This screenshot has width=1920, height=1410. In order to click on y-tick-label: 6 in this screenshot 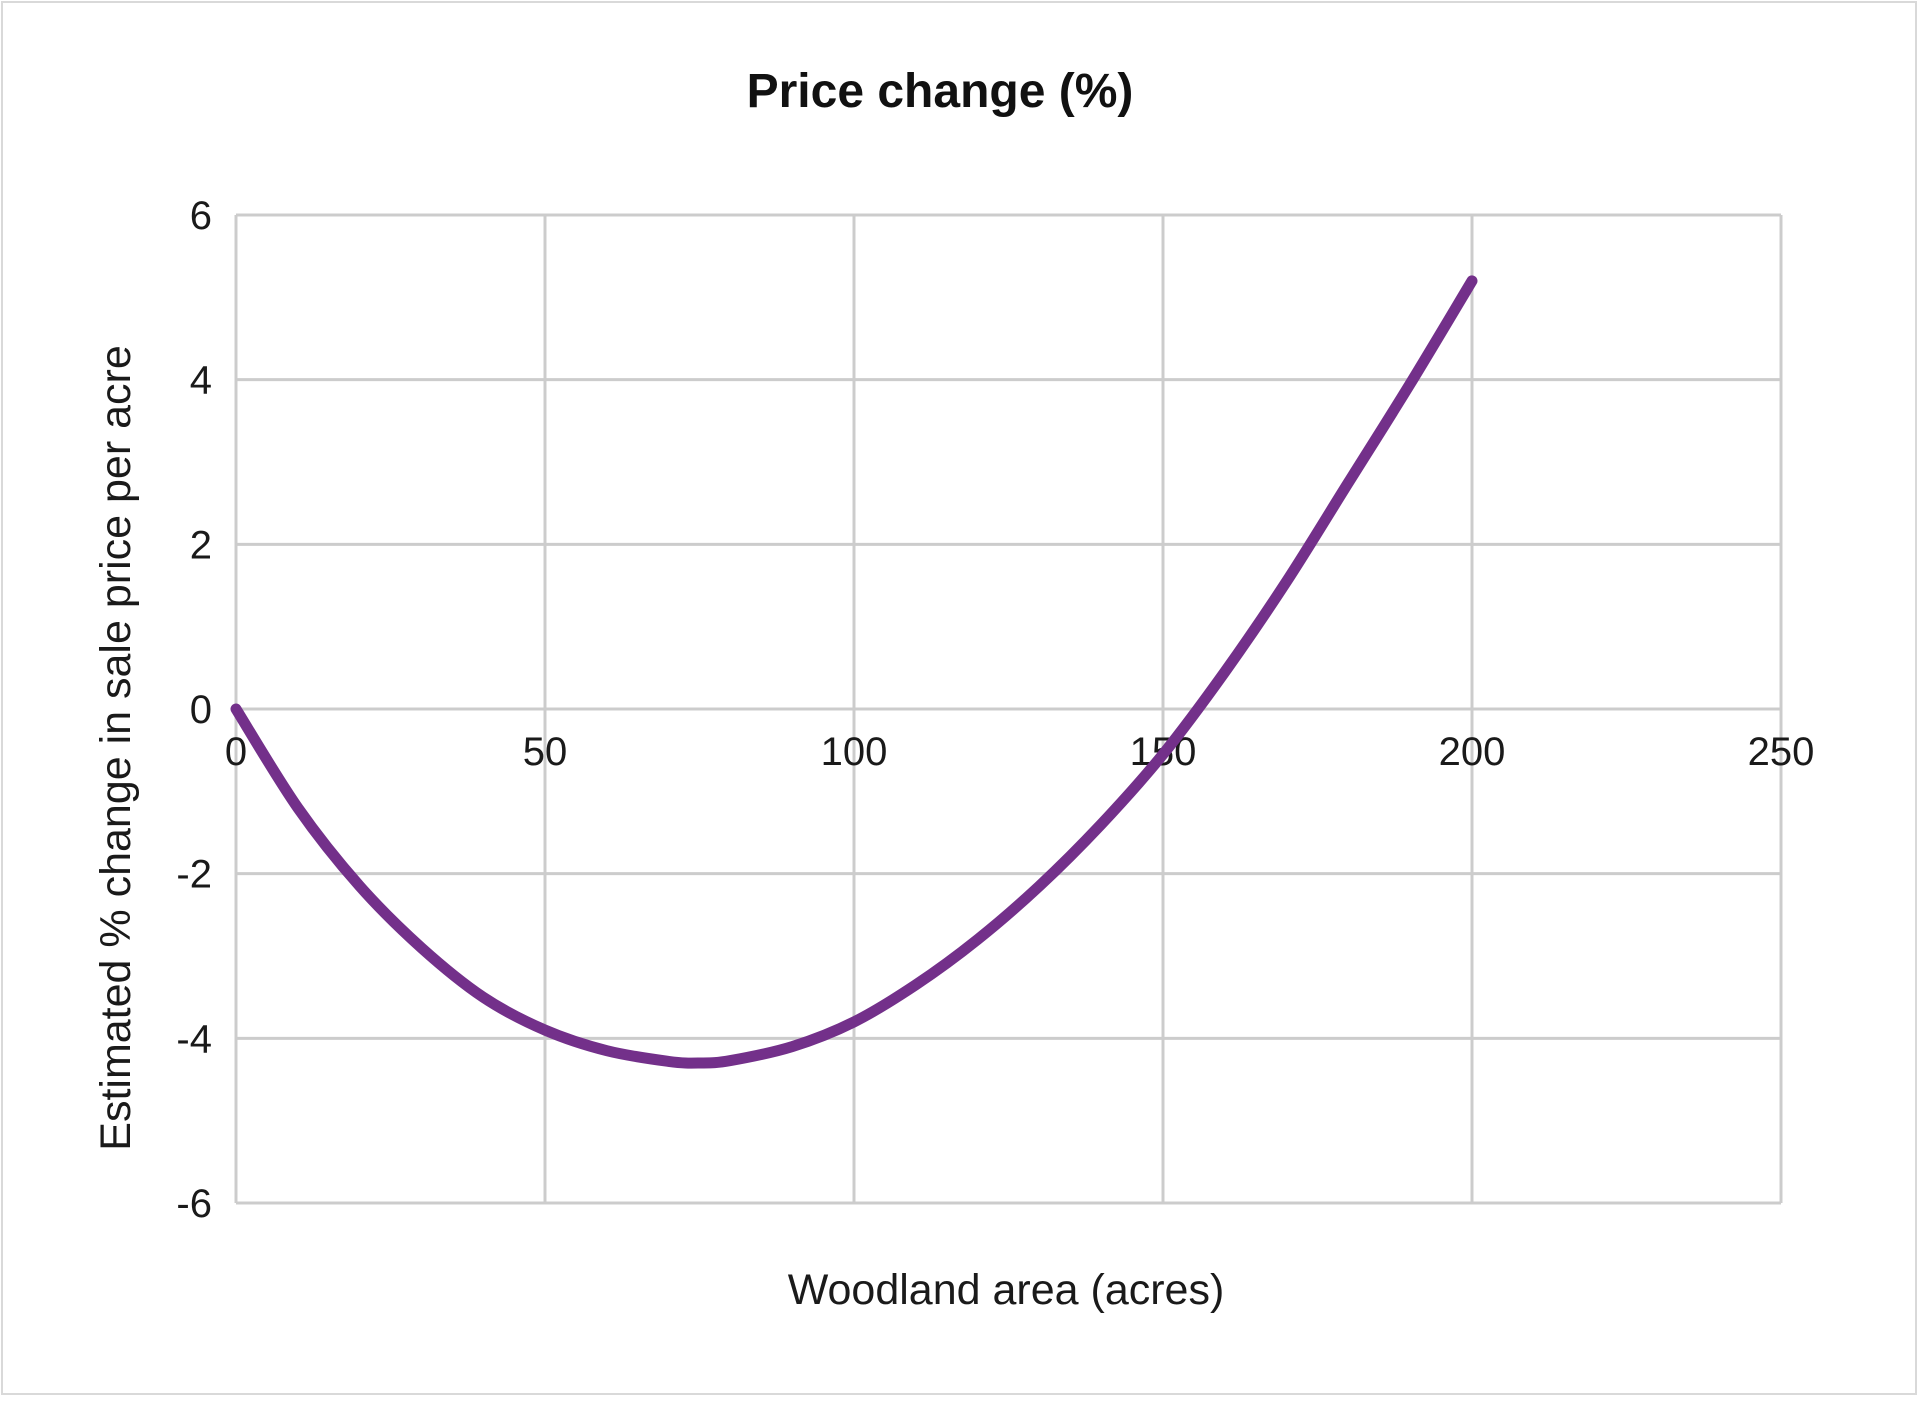, I will do `click(201, 216)`.